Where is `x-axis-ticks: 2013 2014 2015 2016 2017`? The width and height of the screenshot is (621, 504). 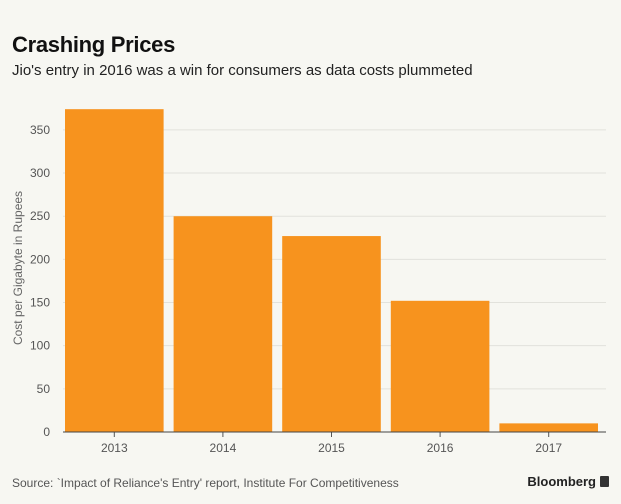
x-axis-ticks: 2013 2014 2015 2016 2017 is located at coordinates (331, 443).